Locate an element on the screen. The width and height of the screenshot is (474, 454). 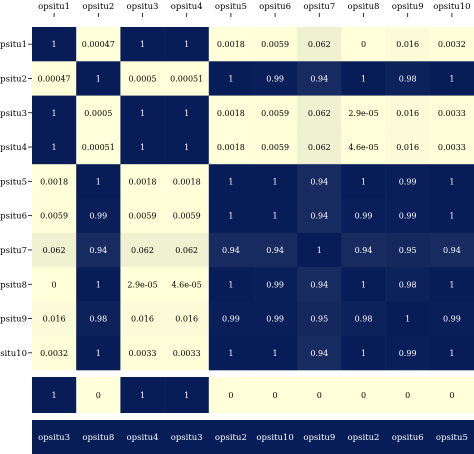
bottom-label: opsitu2 is located at coordinates (231, 438).